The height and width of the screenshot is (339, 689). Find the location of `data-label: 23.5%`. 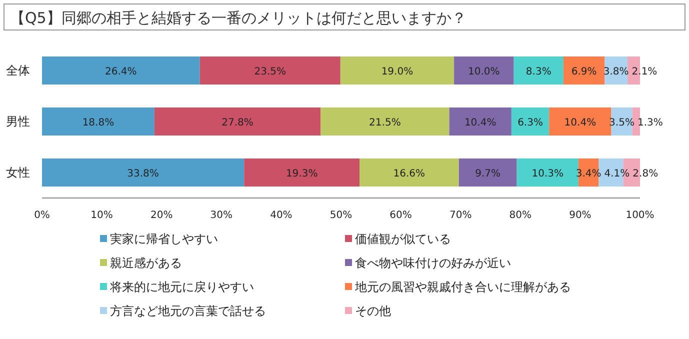

data-label: 23.5% is located at coordinates (270, 72).